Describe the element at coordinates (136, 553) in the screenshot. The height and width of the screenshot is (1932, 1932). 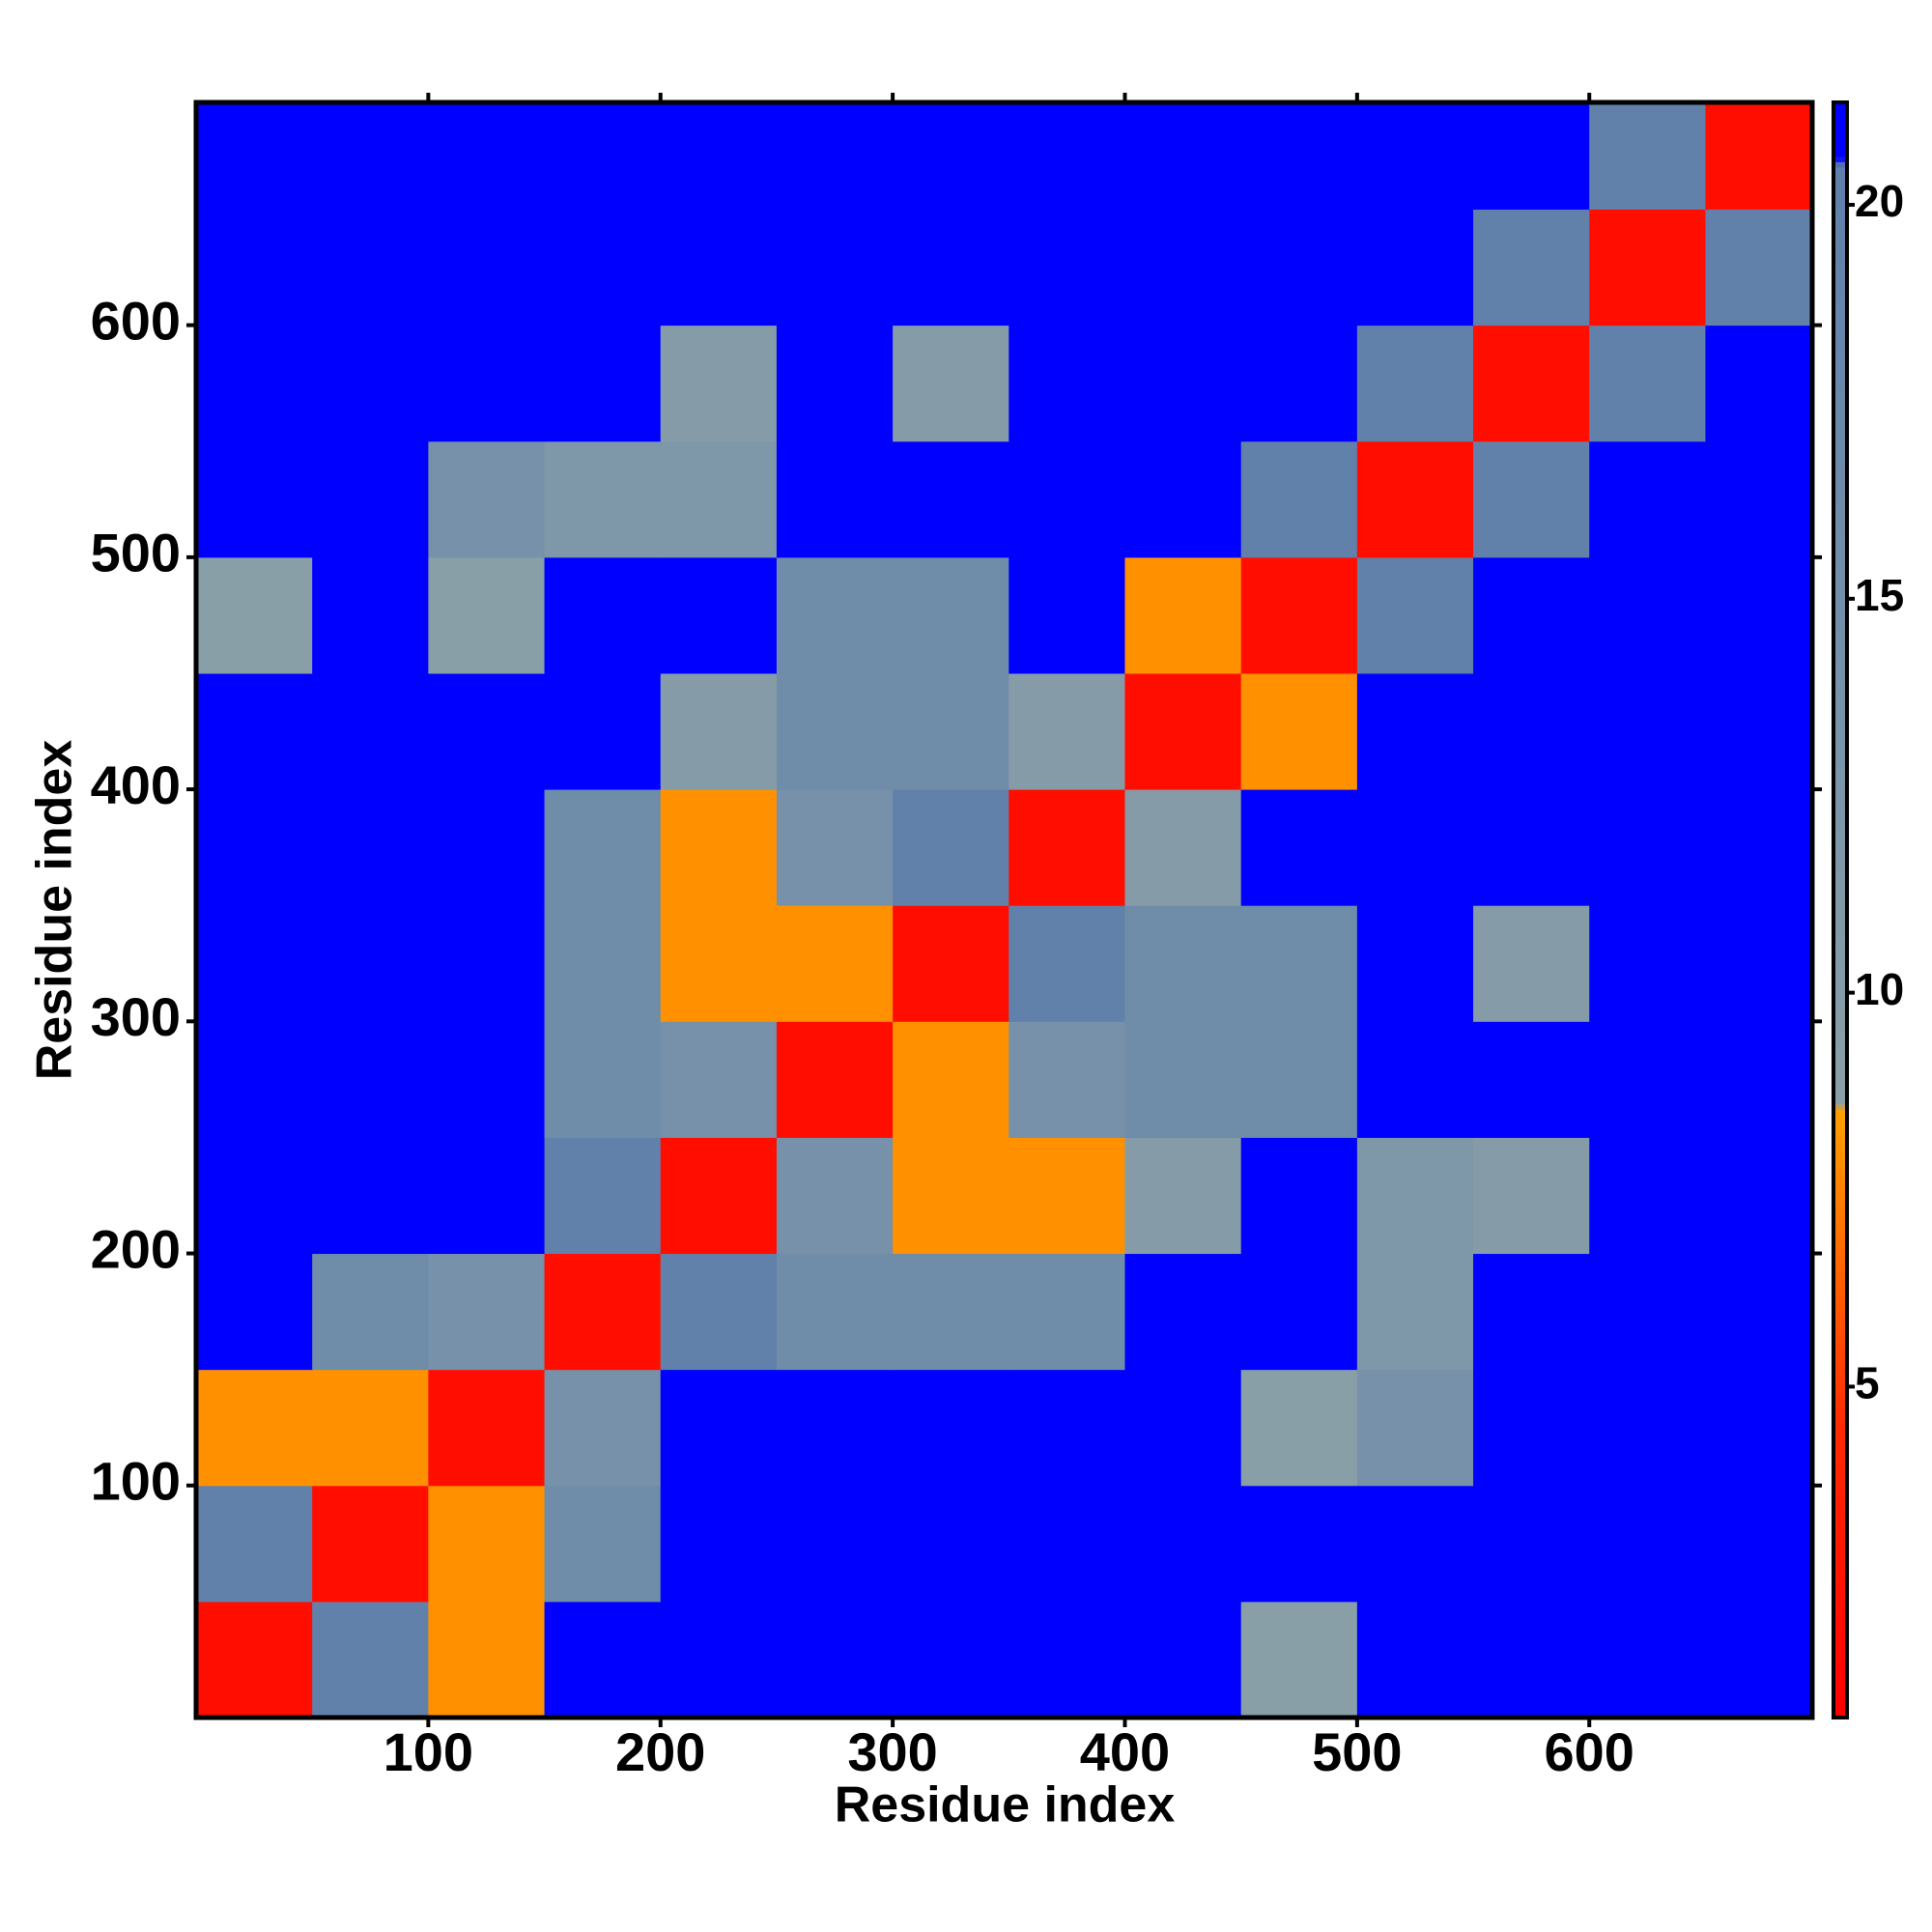
I see `y-tick-label: 500` at that location.